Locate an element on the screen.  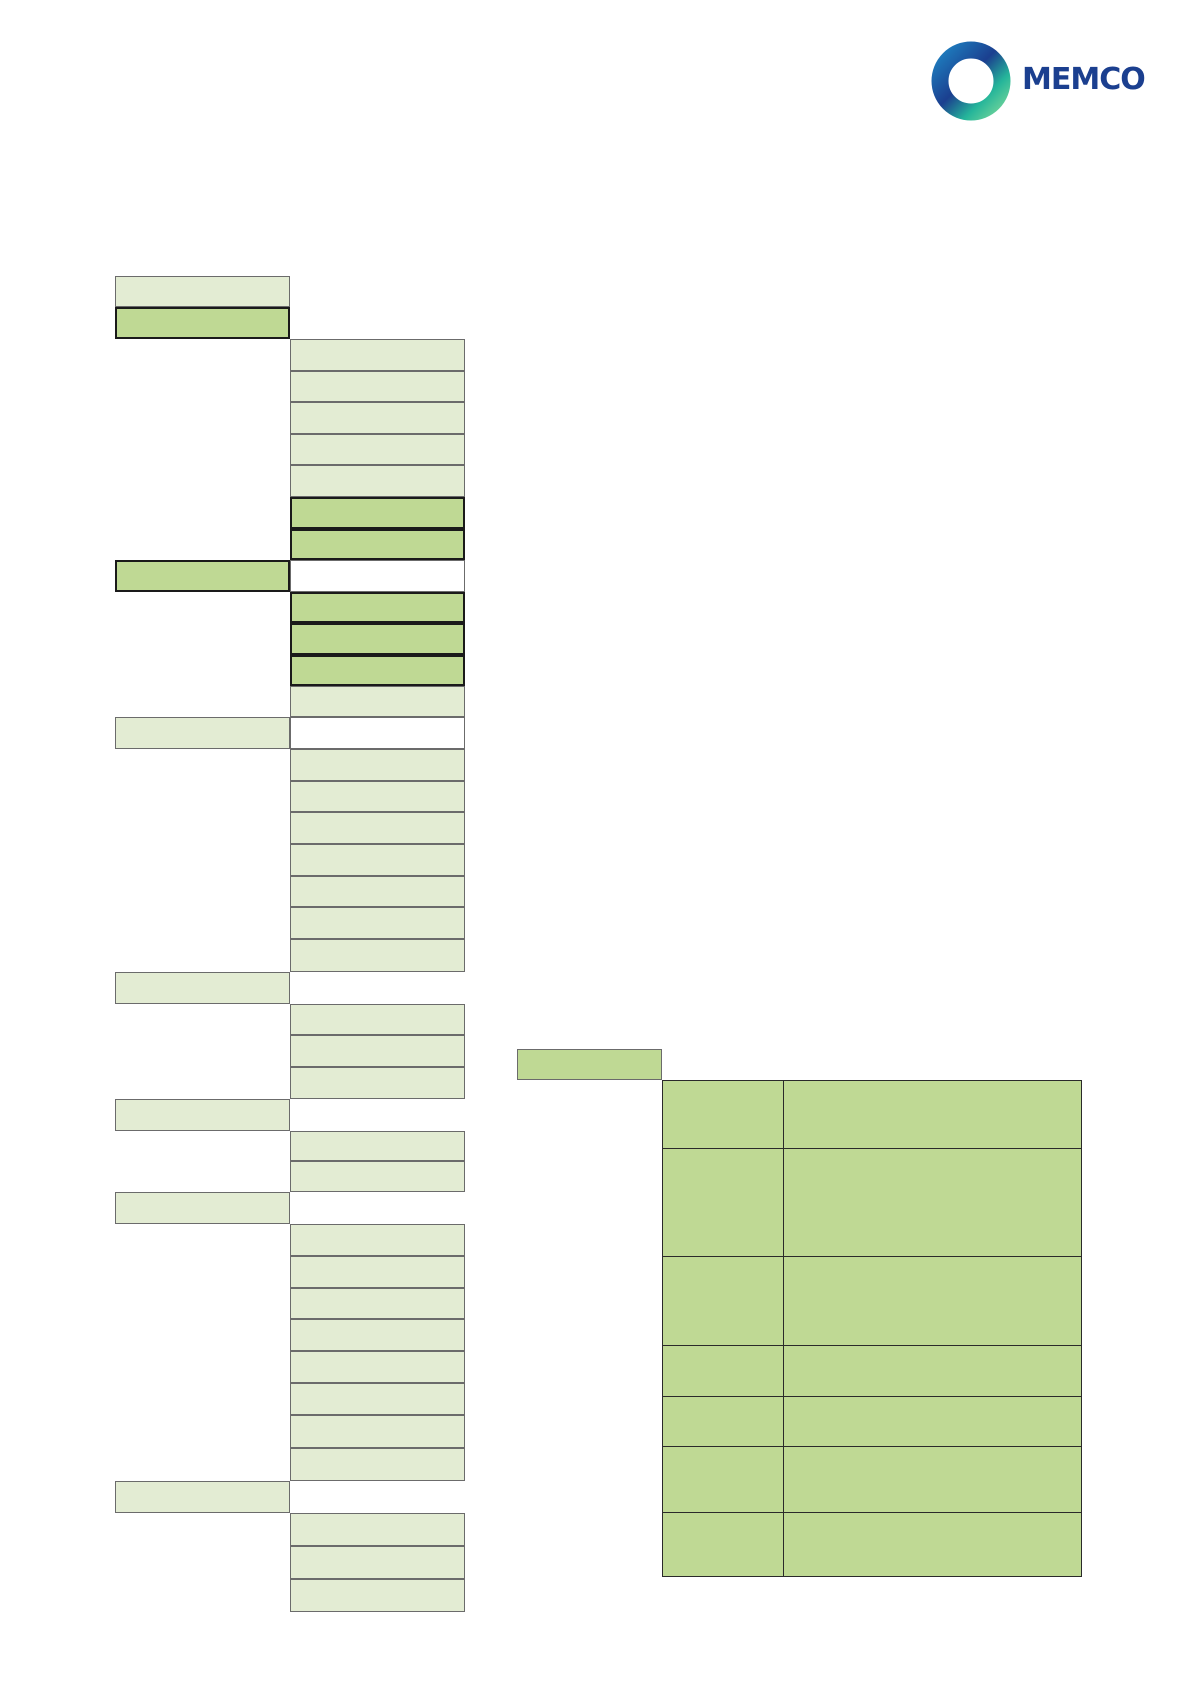
memco-logo: MEMCO is located at coordinates (1038, 82).